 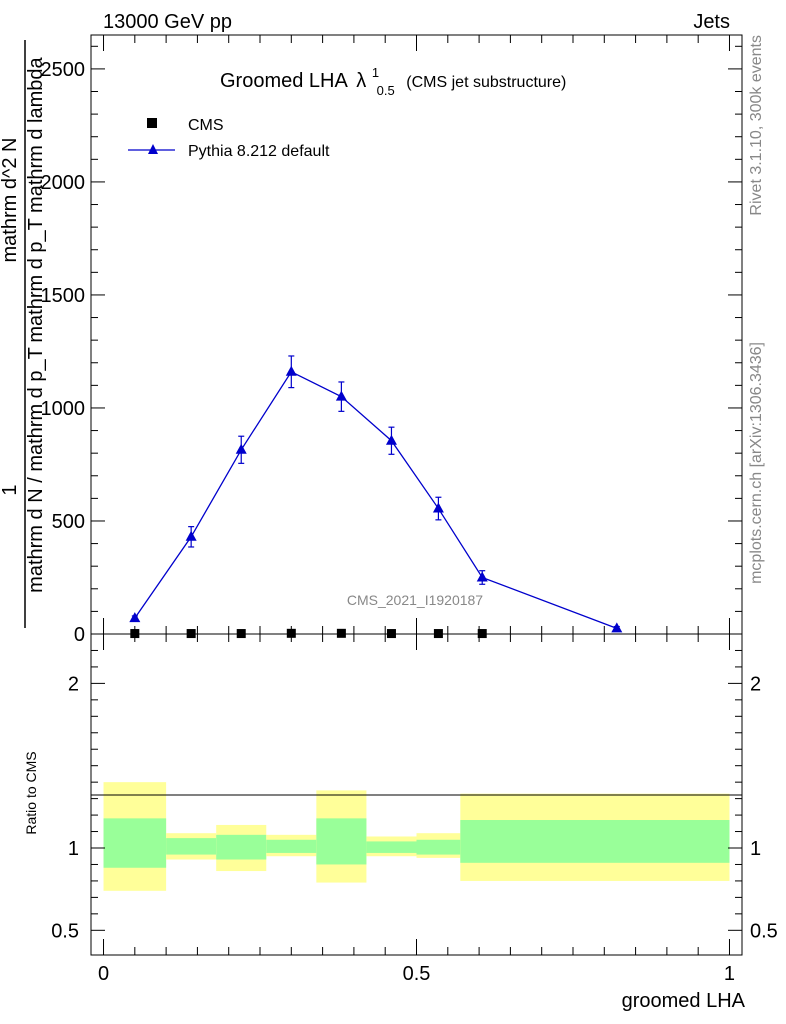 I want to click on ylabel-frac-den: mathrm d N / mathrm d p_T, so click(x=36, y=470).